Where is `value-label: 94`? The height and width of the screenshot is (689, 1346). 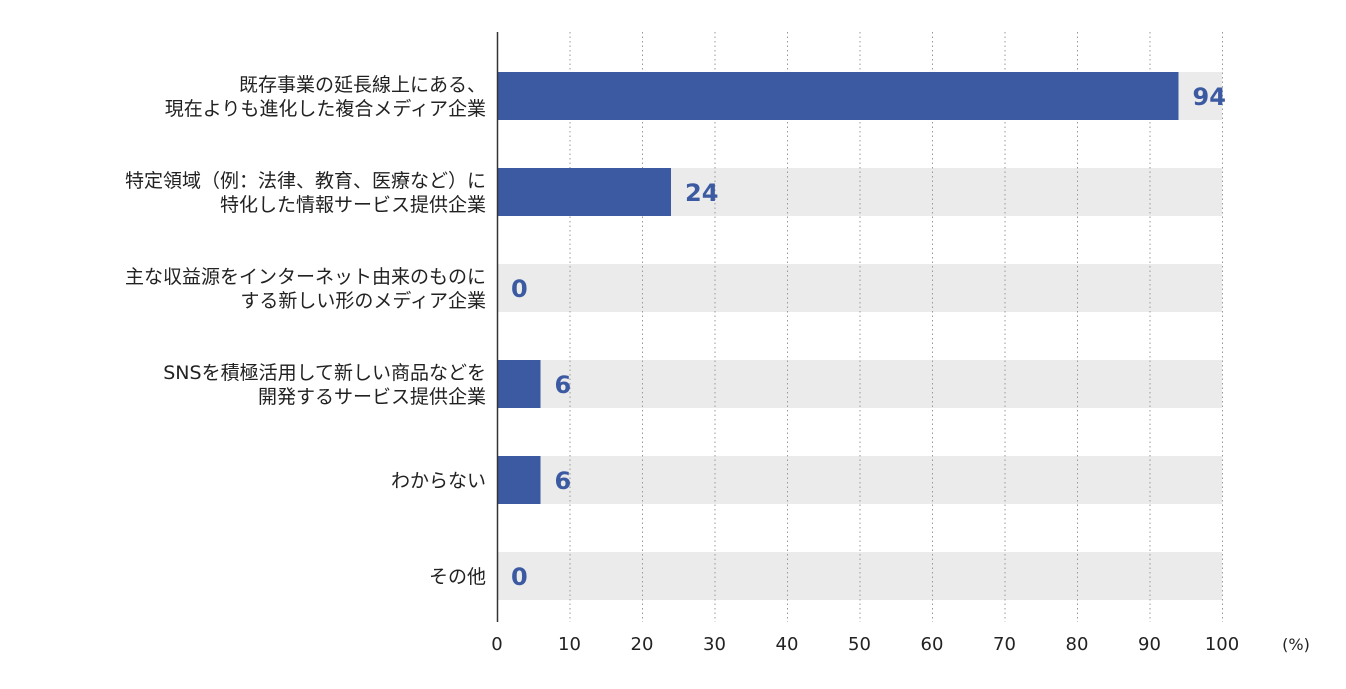
value-label: 94 is located at coordinates (1209, 97).